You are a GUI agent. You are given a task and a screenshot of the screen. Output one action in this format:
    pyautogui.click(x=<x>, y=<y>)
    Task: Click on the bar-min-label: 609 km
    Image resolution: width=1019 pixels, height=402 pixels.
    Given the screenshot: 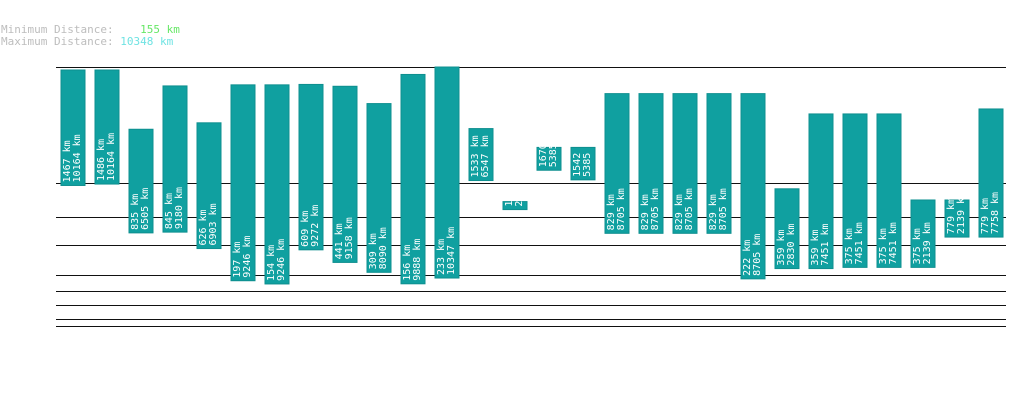 What is the action you would take?
    pyautogui.click(x=305, y=229)
    